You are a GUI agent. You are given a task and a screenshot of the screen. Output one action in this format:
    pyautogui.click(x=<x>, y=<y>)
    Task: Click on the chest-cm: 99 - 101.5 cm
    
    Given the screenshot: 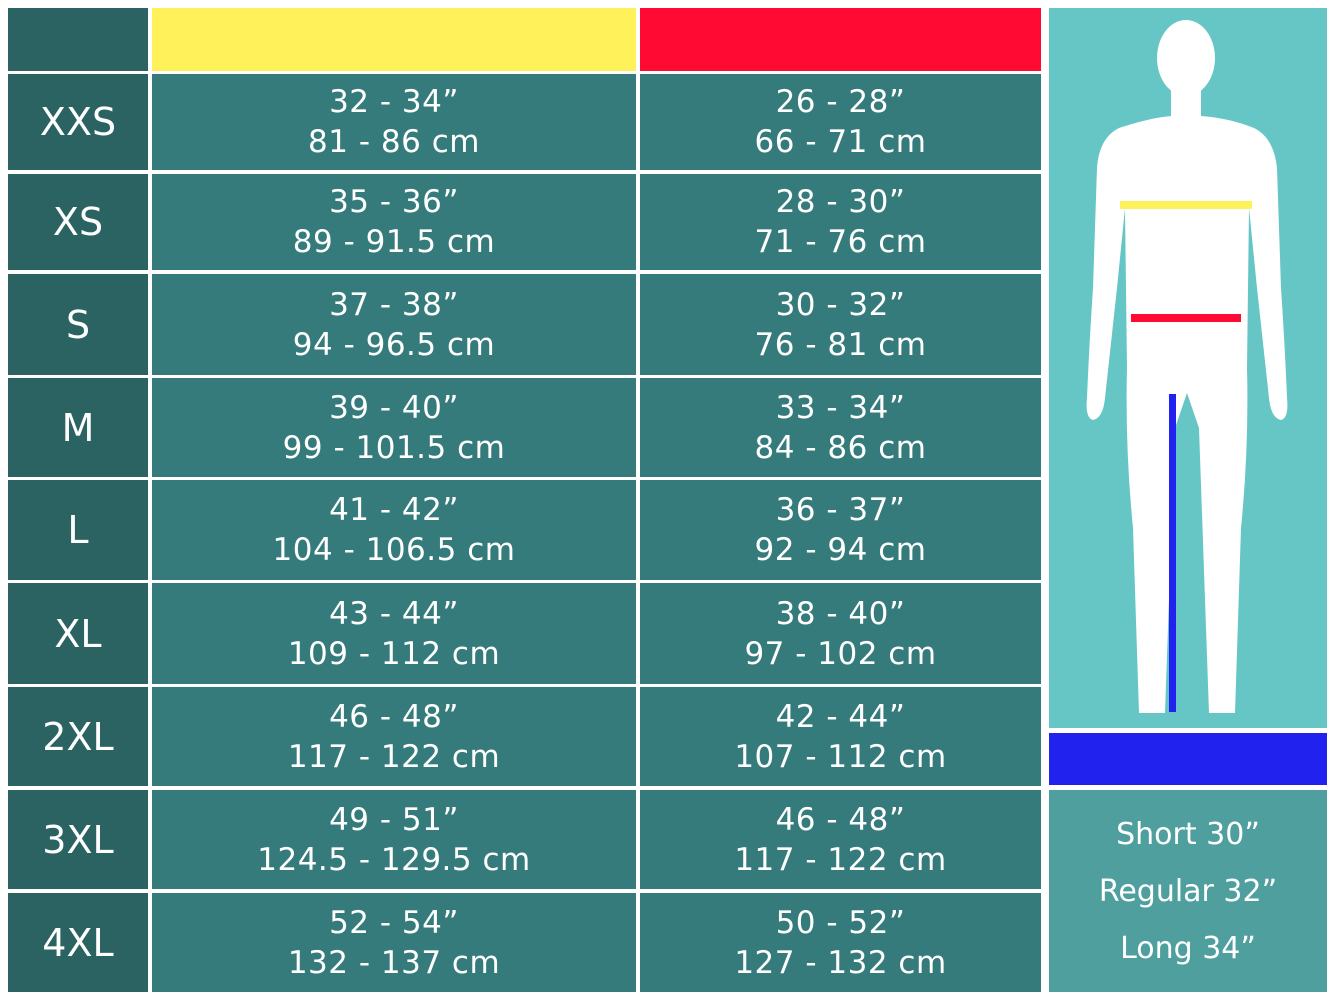 What is the action you would take?
    pyautogui.click(x=394, y=447)
    